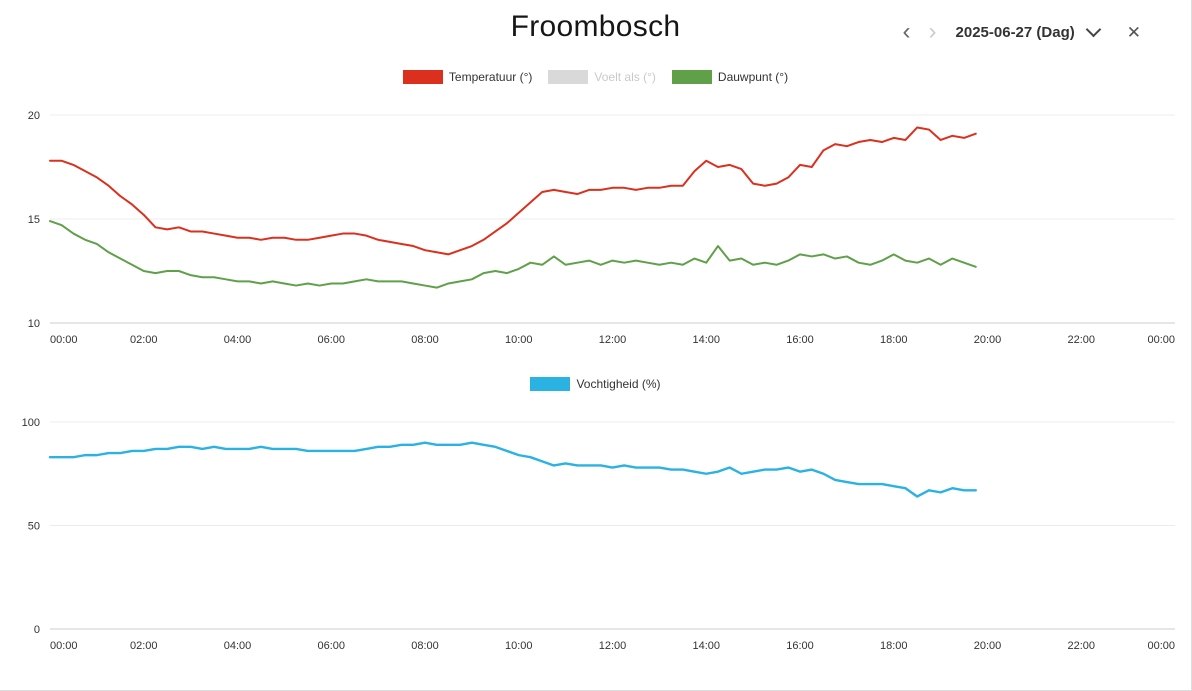 The image size is (1192, 691). What do you see at coordinates (1015, 32) in the screenshot?
I see `date-label: 2025-06-27 (Dag)` at bounding box center [1015, 32].